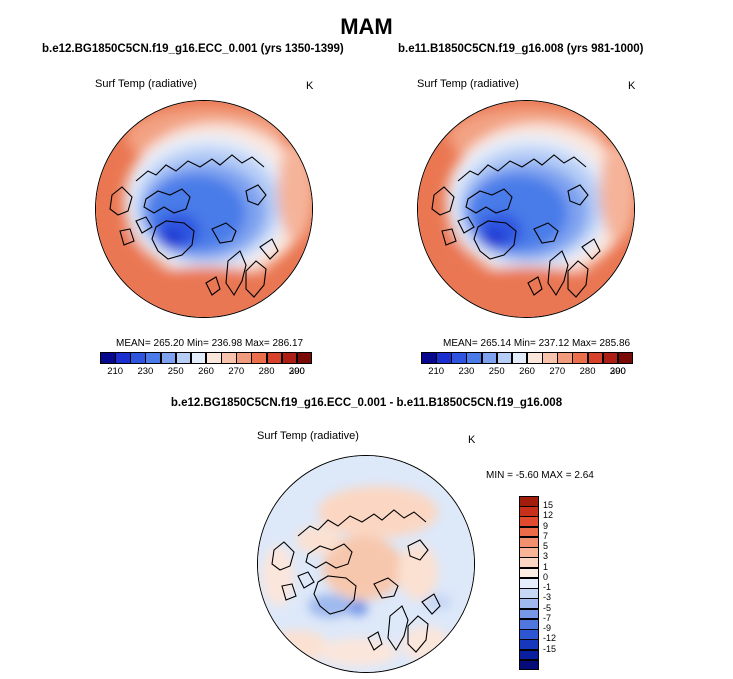  What do you see at coordinates (310, 86) in the screenshot?
I see `left-unit-label: K` at bounding box center [310, 86].